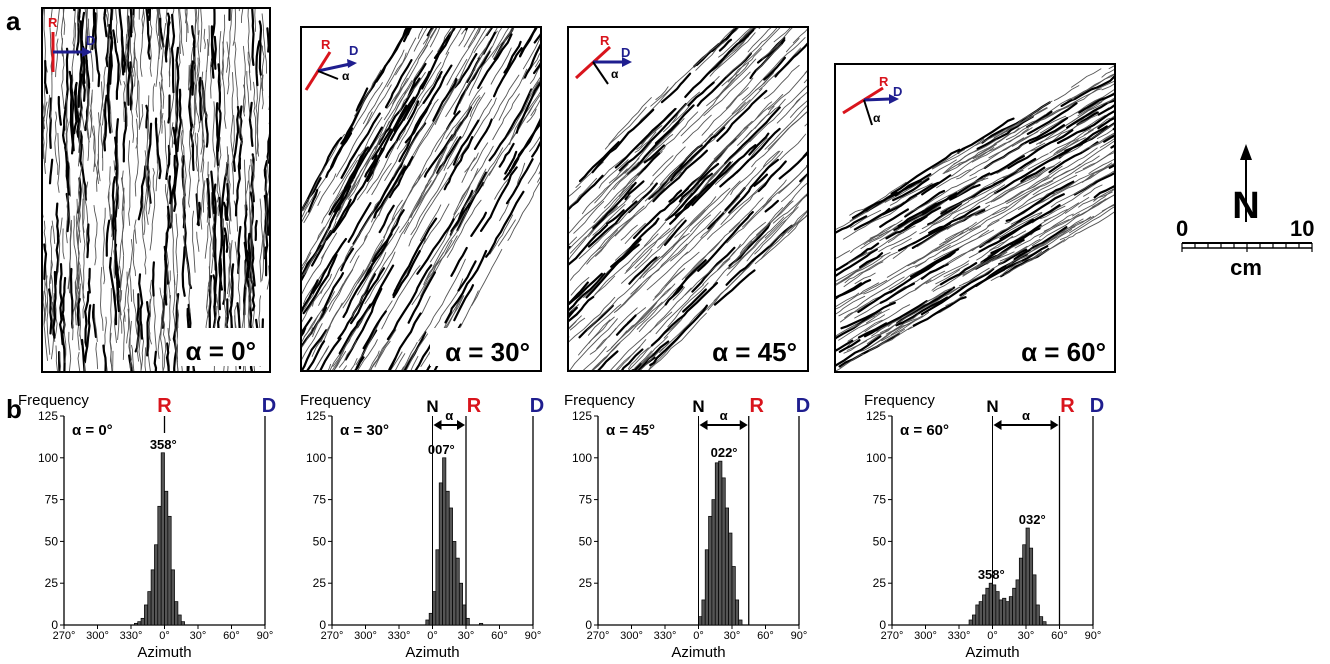 The image size is (1330, 664). Describe the element at coordinates (665, 636) in the screenshot. I see `x-tick-label: 330°` at that location.